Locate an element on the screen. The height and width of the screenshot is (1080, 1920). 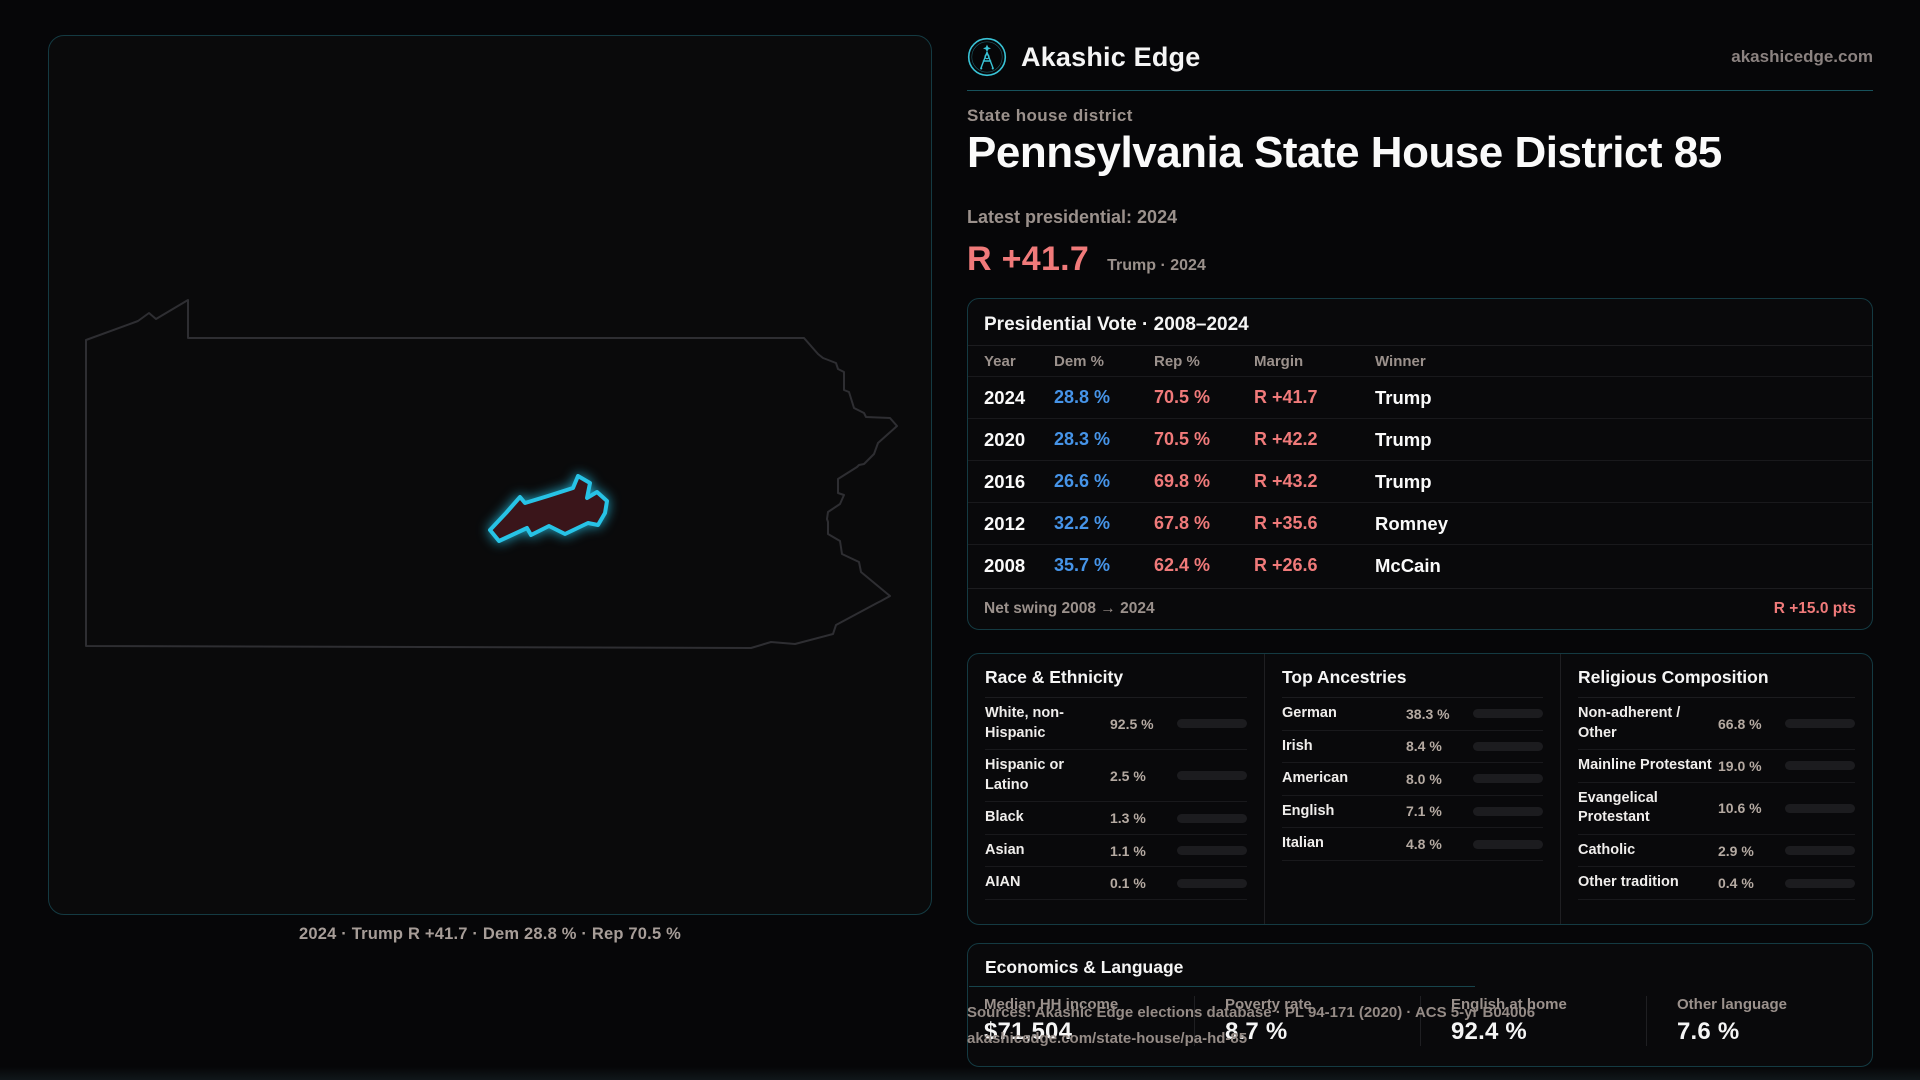
list-item: Other tradition 0.4 % is located at coordinates (1716, 883).